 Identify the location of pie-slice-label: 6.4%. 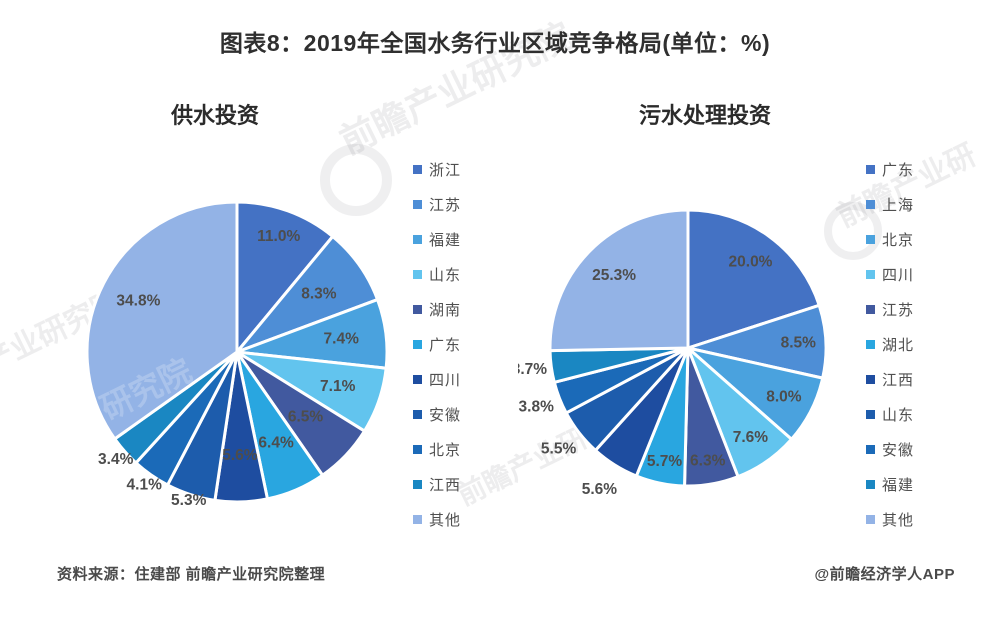
(276, 443).